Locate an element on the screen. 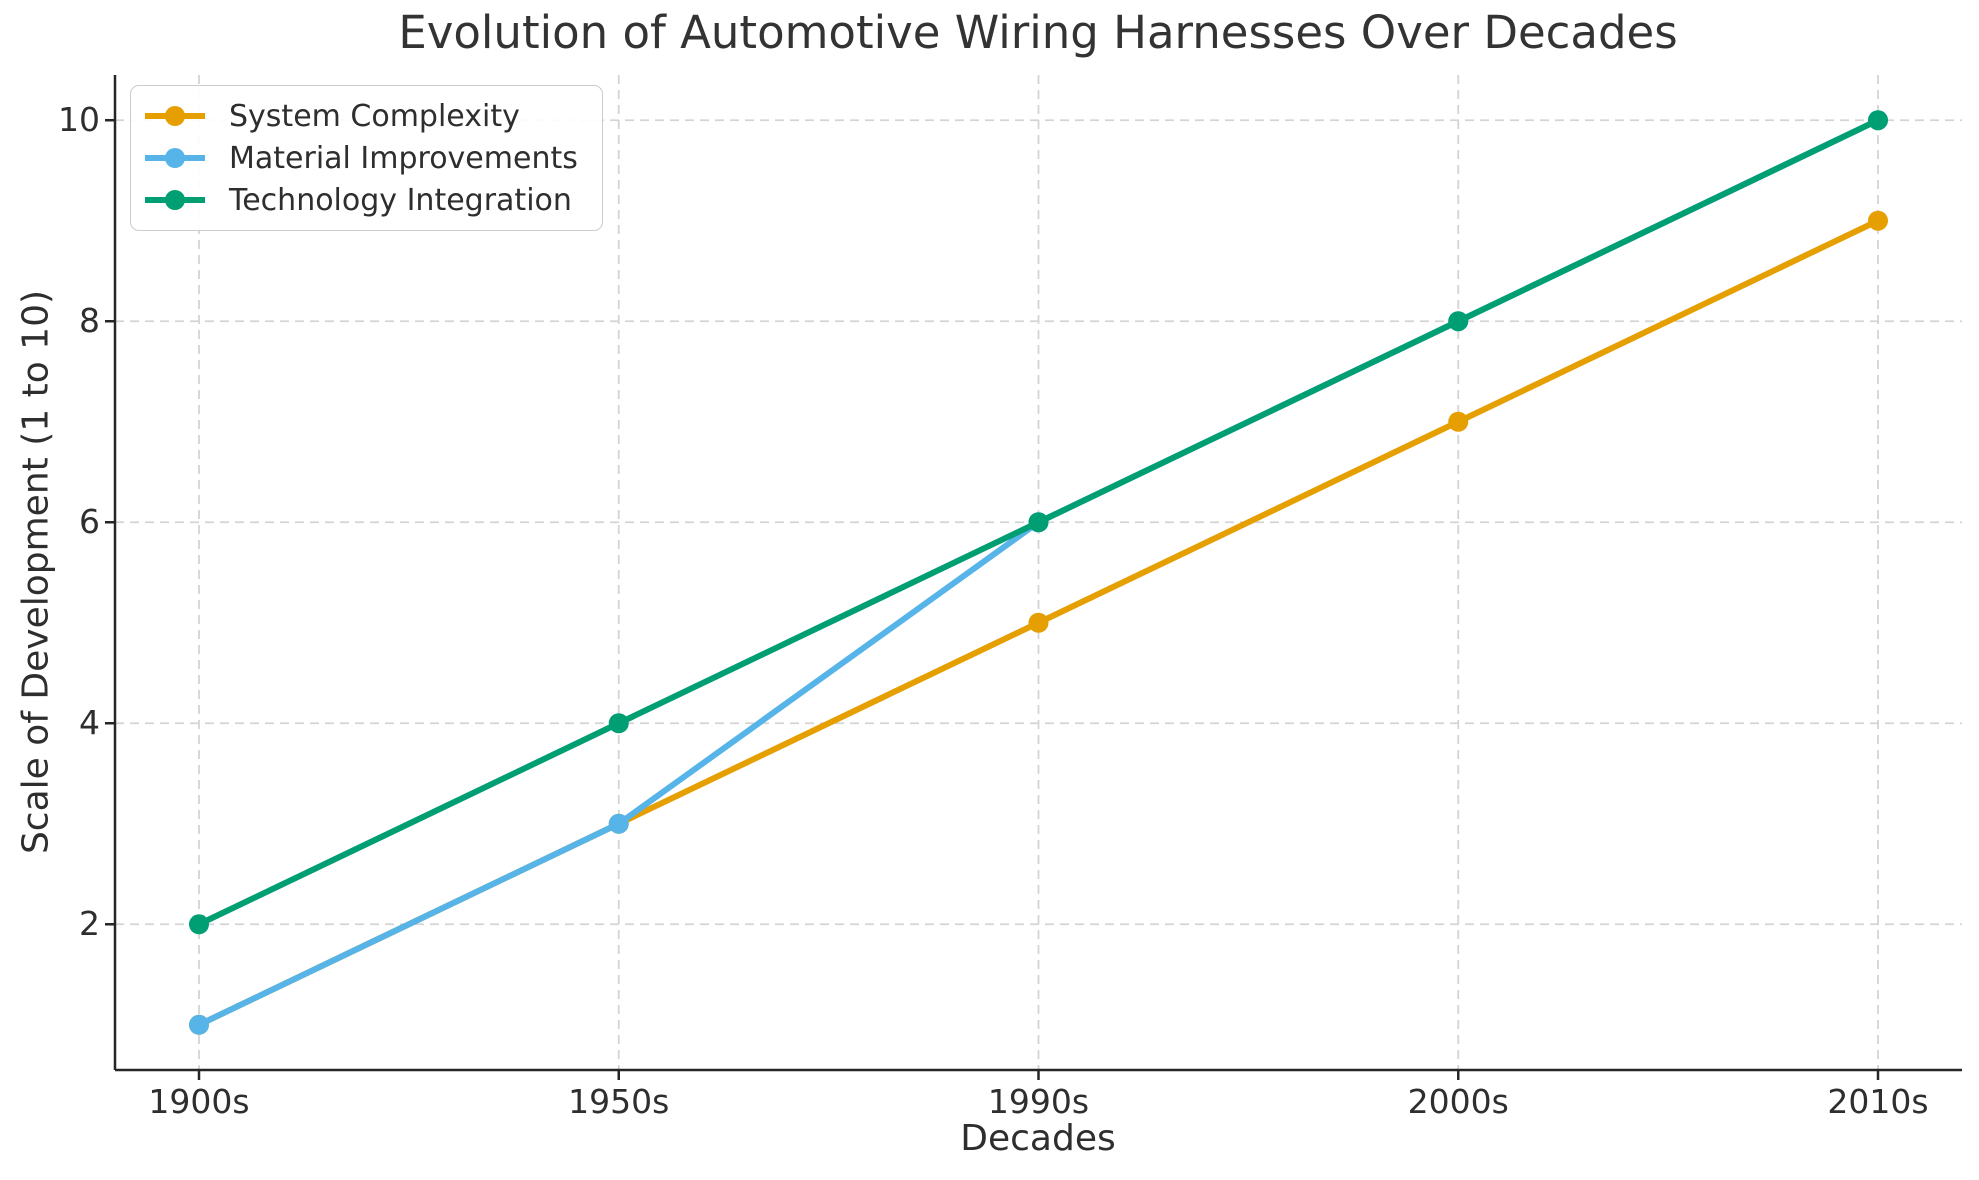 The width and height of the screenshot is (1979, 1180). x-axis-label: Decades is located at coordinates (1038, 1138).